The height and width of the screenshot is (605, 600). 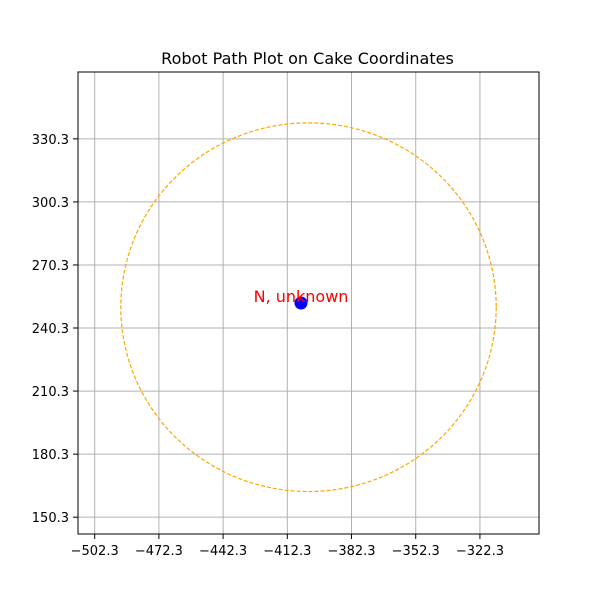 I want to click on point-annotation-label: N, unknown, so click(x=301, y=296).